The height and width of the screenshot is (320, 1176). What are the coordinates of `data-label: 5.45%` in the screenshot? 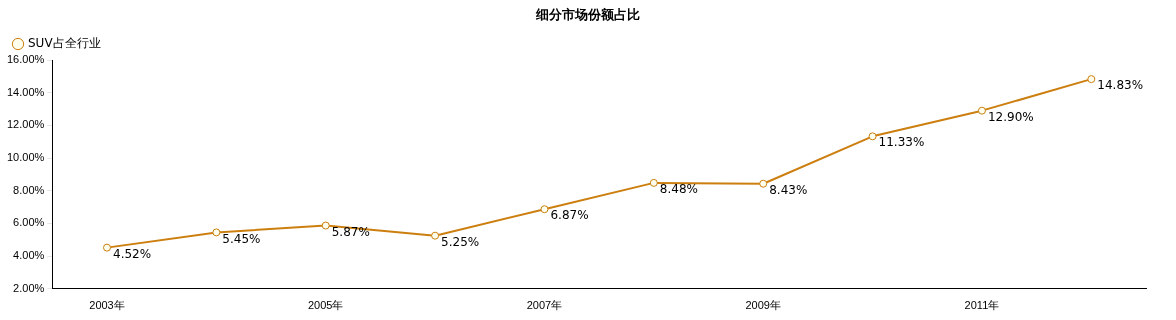 It's located at (241, 238).